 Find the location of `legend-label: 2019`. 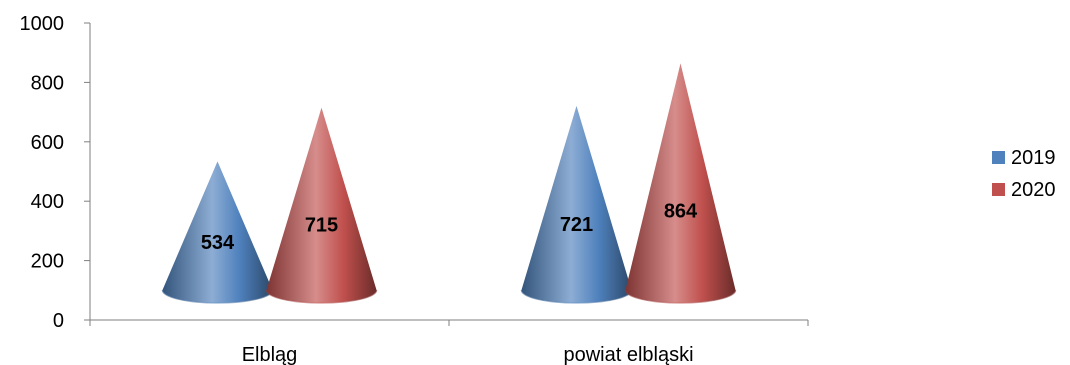

legend-label: 2019 is located at coordinates (1033, 158).